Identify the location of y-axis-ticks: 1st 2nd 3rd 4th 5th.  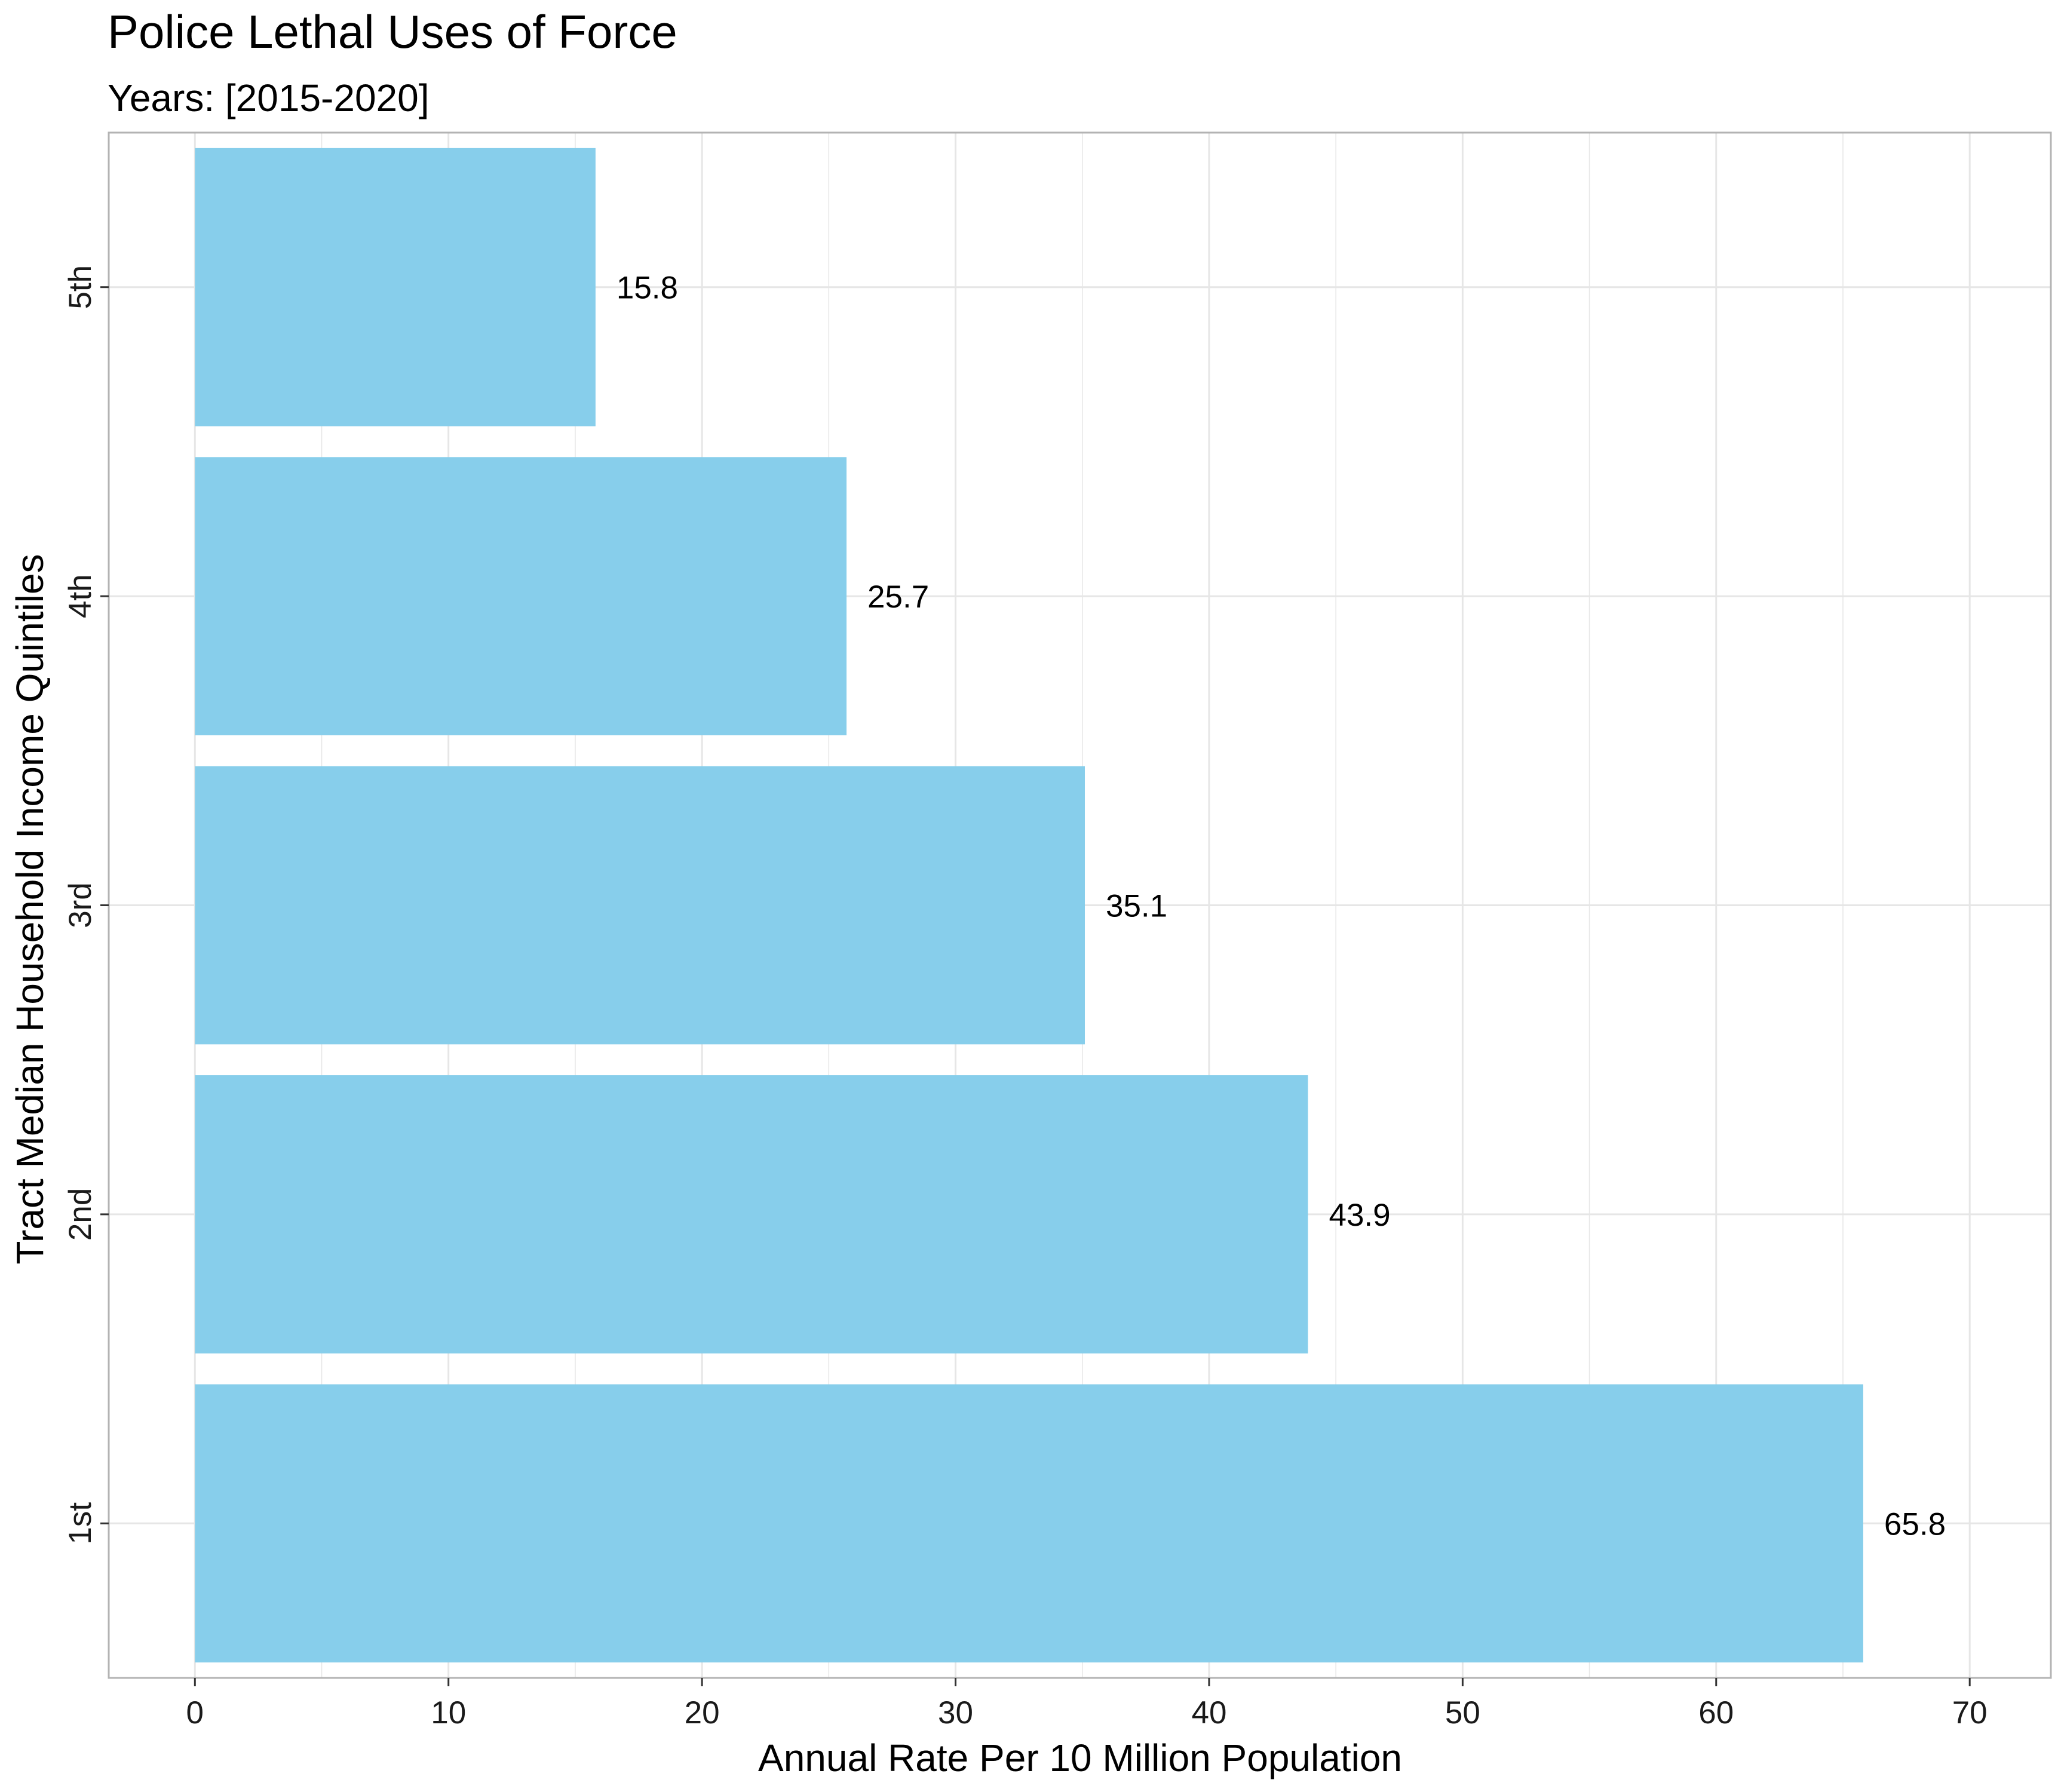
(86, 905).